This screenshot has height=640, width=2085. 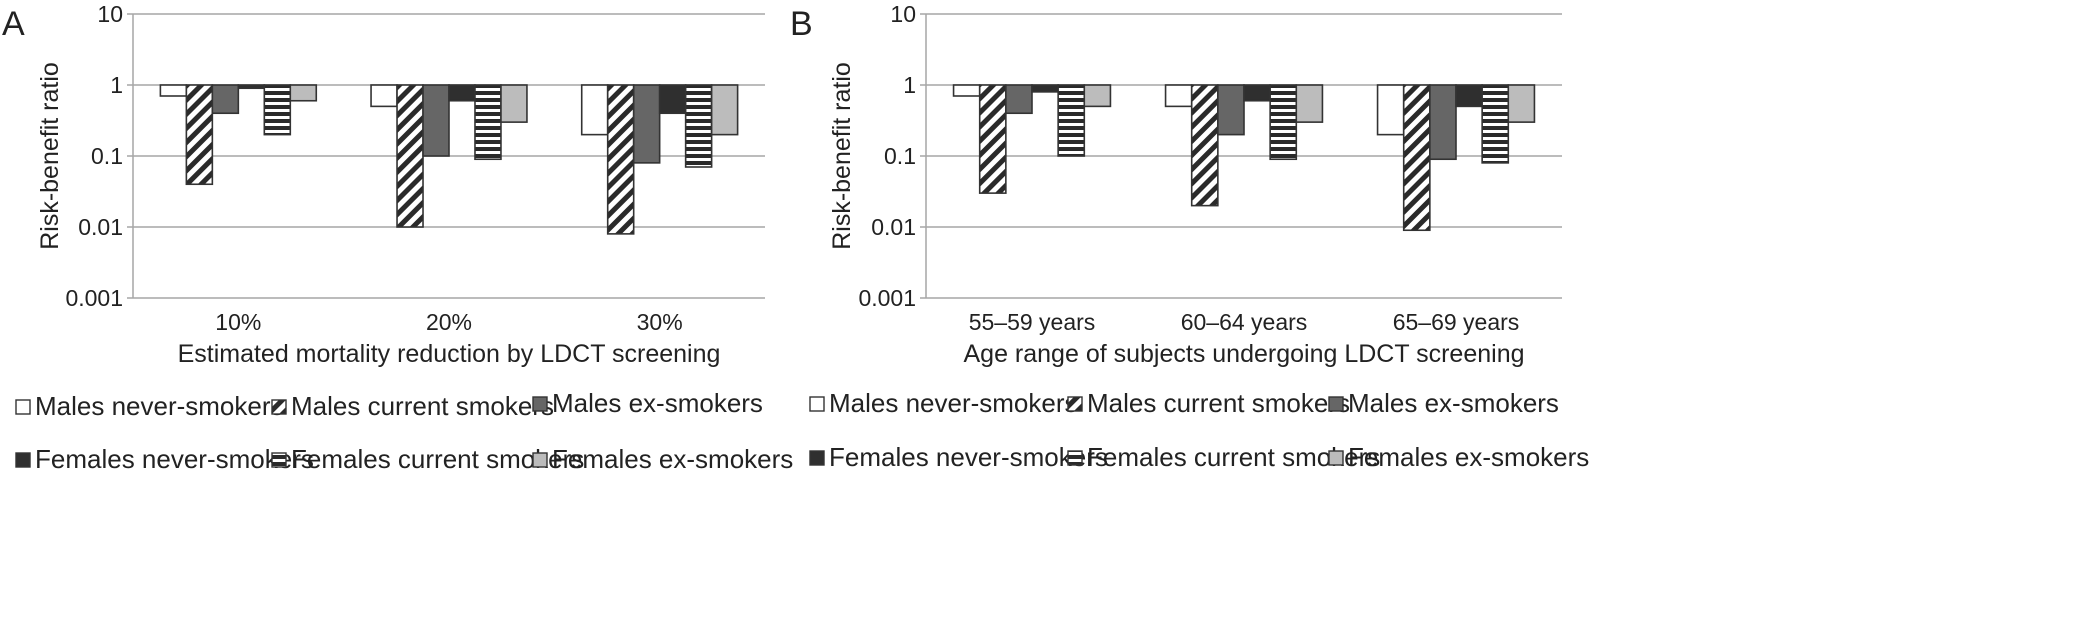 What do you see at coordinates (660, 322) in the screenshot?
I see `x-tick-label: 30%` at bounding box center [660, 322].